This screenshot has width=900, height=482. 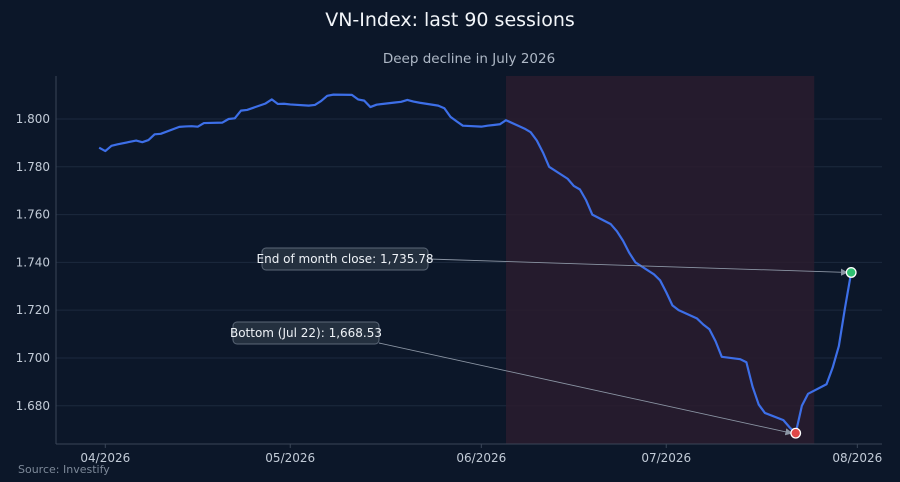 I want to click on point-markers, so click(x=823, y=353).